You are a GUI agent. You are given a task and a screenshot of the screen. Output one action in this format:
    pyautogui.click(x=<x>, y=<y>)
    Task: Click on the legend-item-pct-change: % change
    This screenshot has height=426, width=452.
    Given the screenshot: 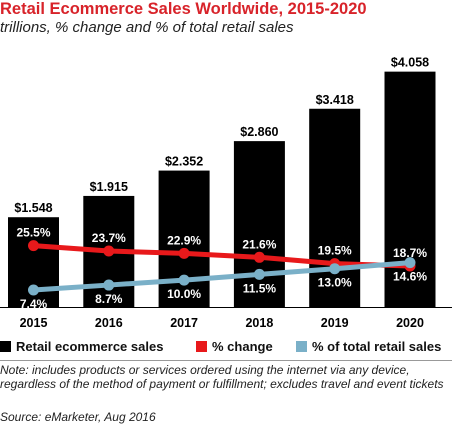 What is the action you would take?
    pyautogui.click(x=234, y=346)
    